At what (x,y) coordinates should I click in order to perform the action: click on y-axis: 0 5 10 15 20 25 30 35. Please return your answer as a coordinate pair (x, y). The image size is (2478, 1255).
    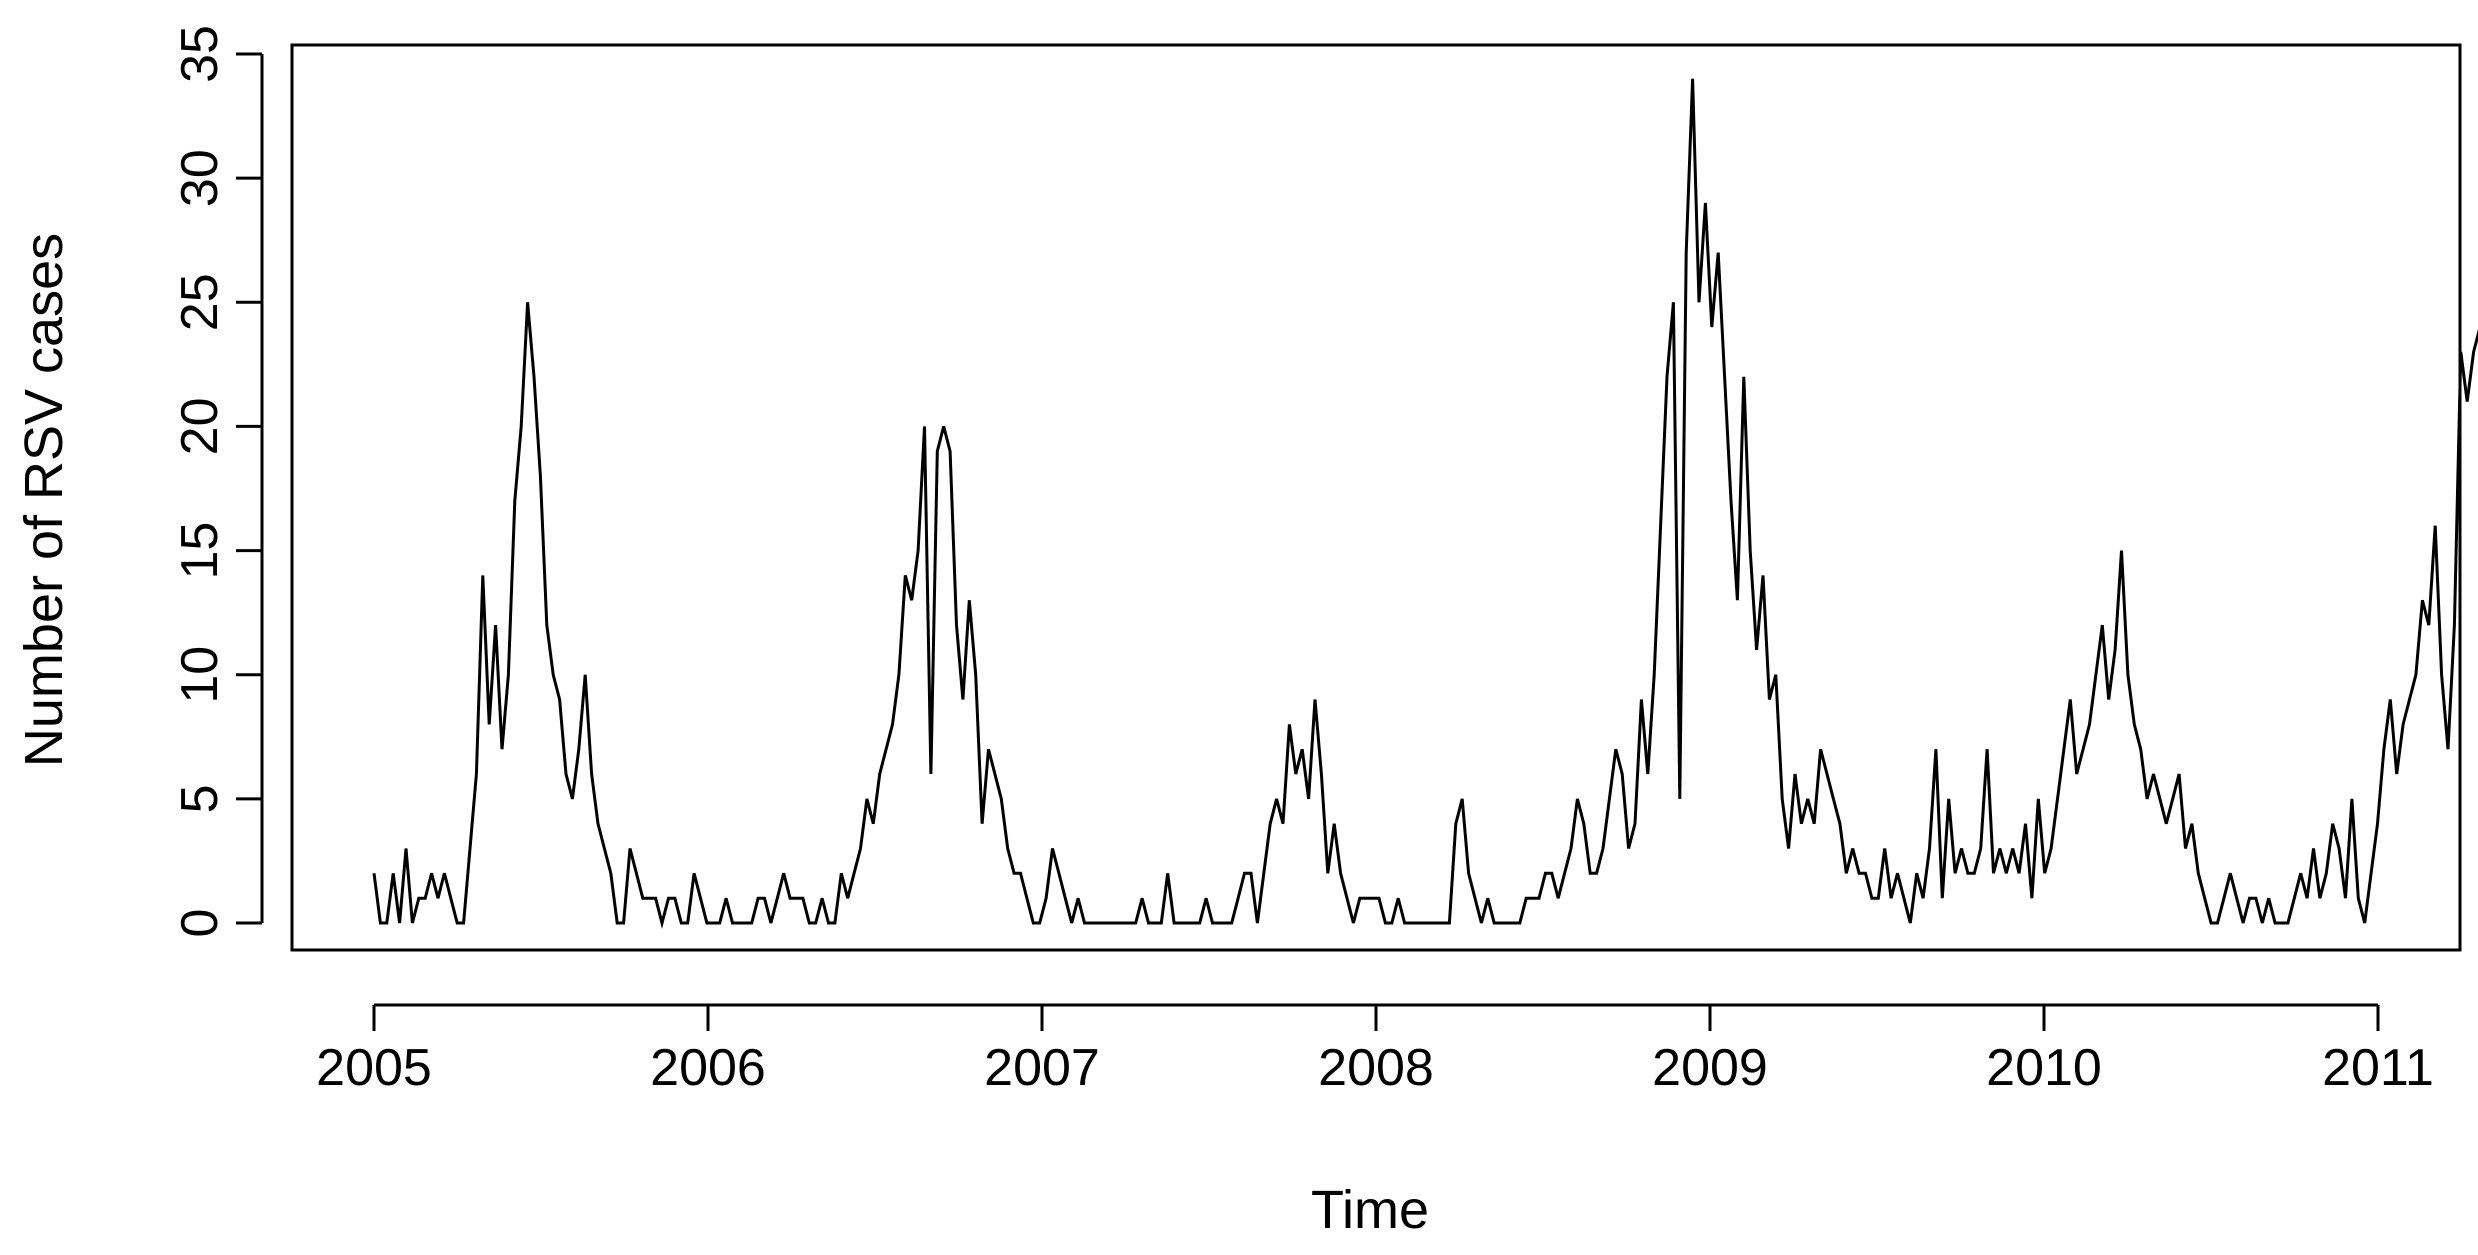
    Looking at the image, I should click on (217, 481).